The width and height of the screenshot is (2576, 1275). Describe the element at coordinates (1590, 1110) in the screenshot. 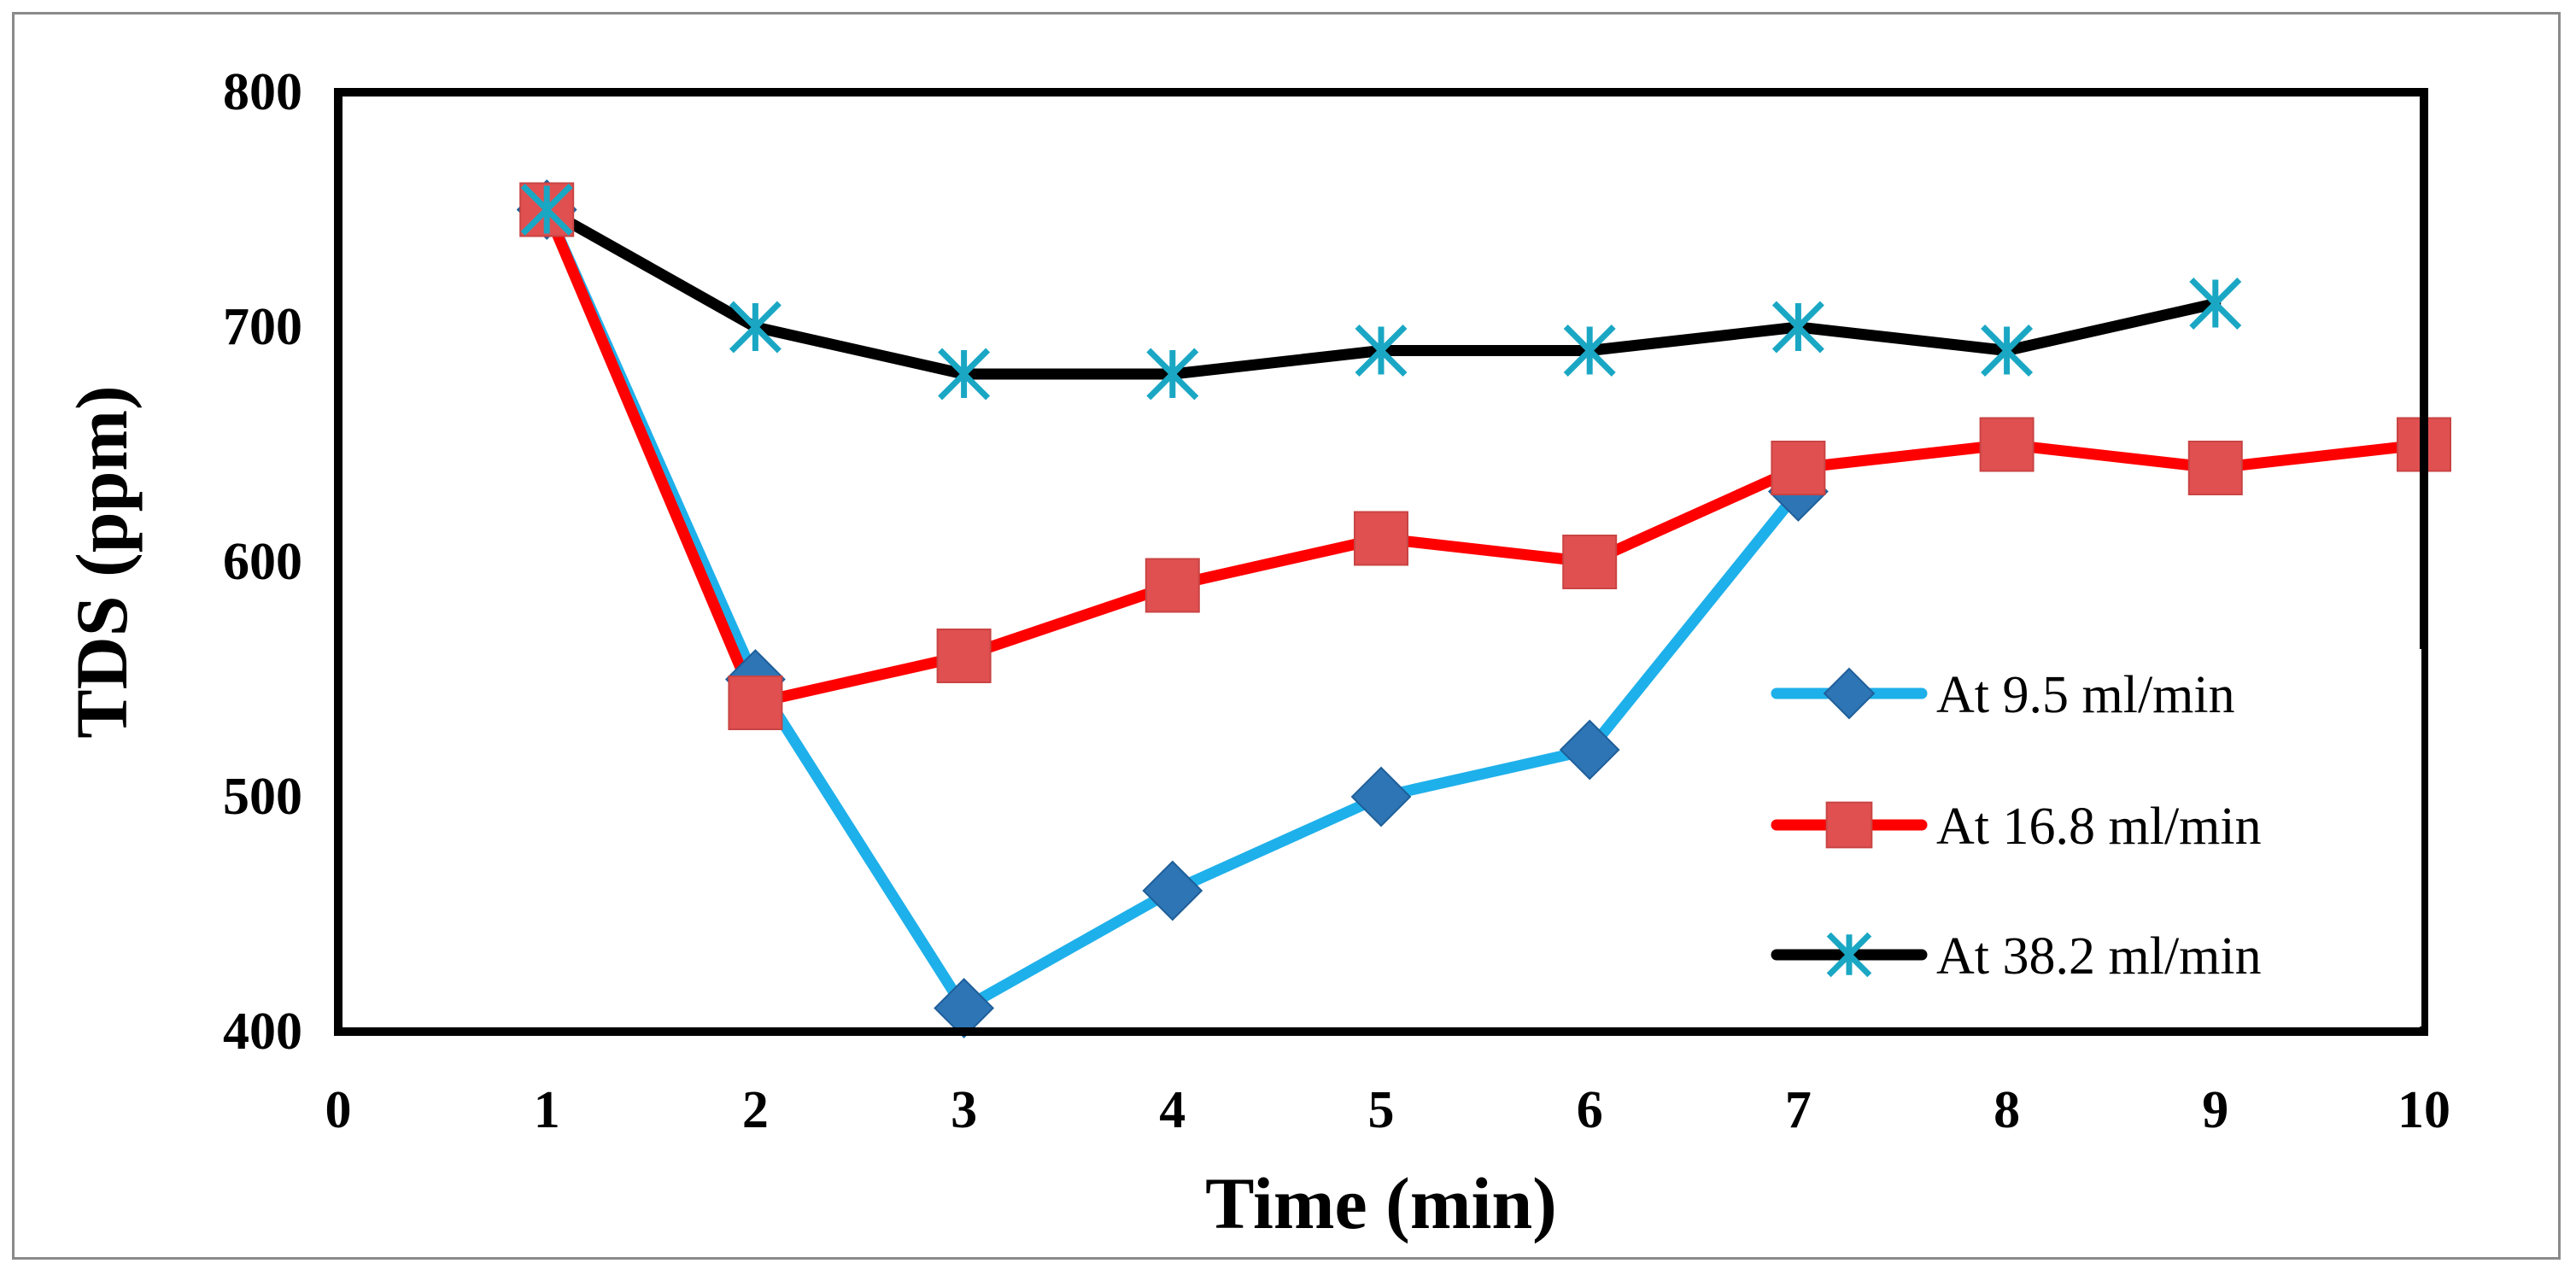

I see `x-tick-label: 6` at that location.